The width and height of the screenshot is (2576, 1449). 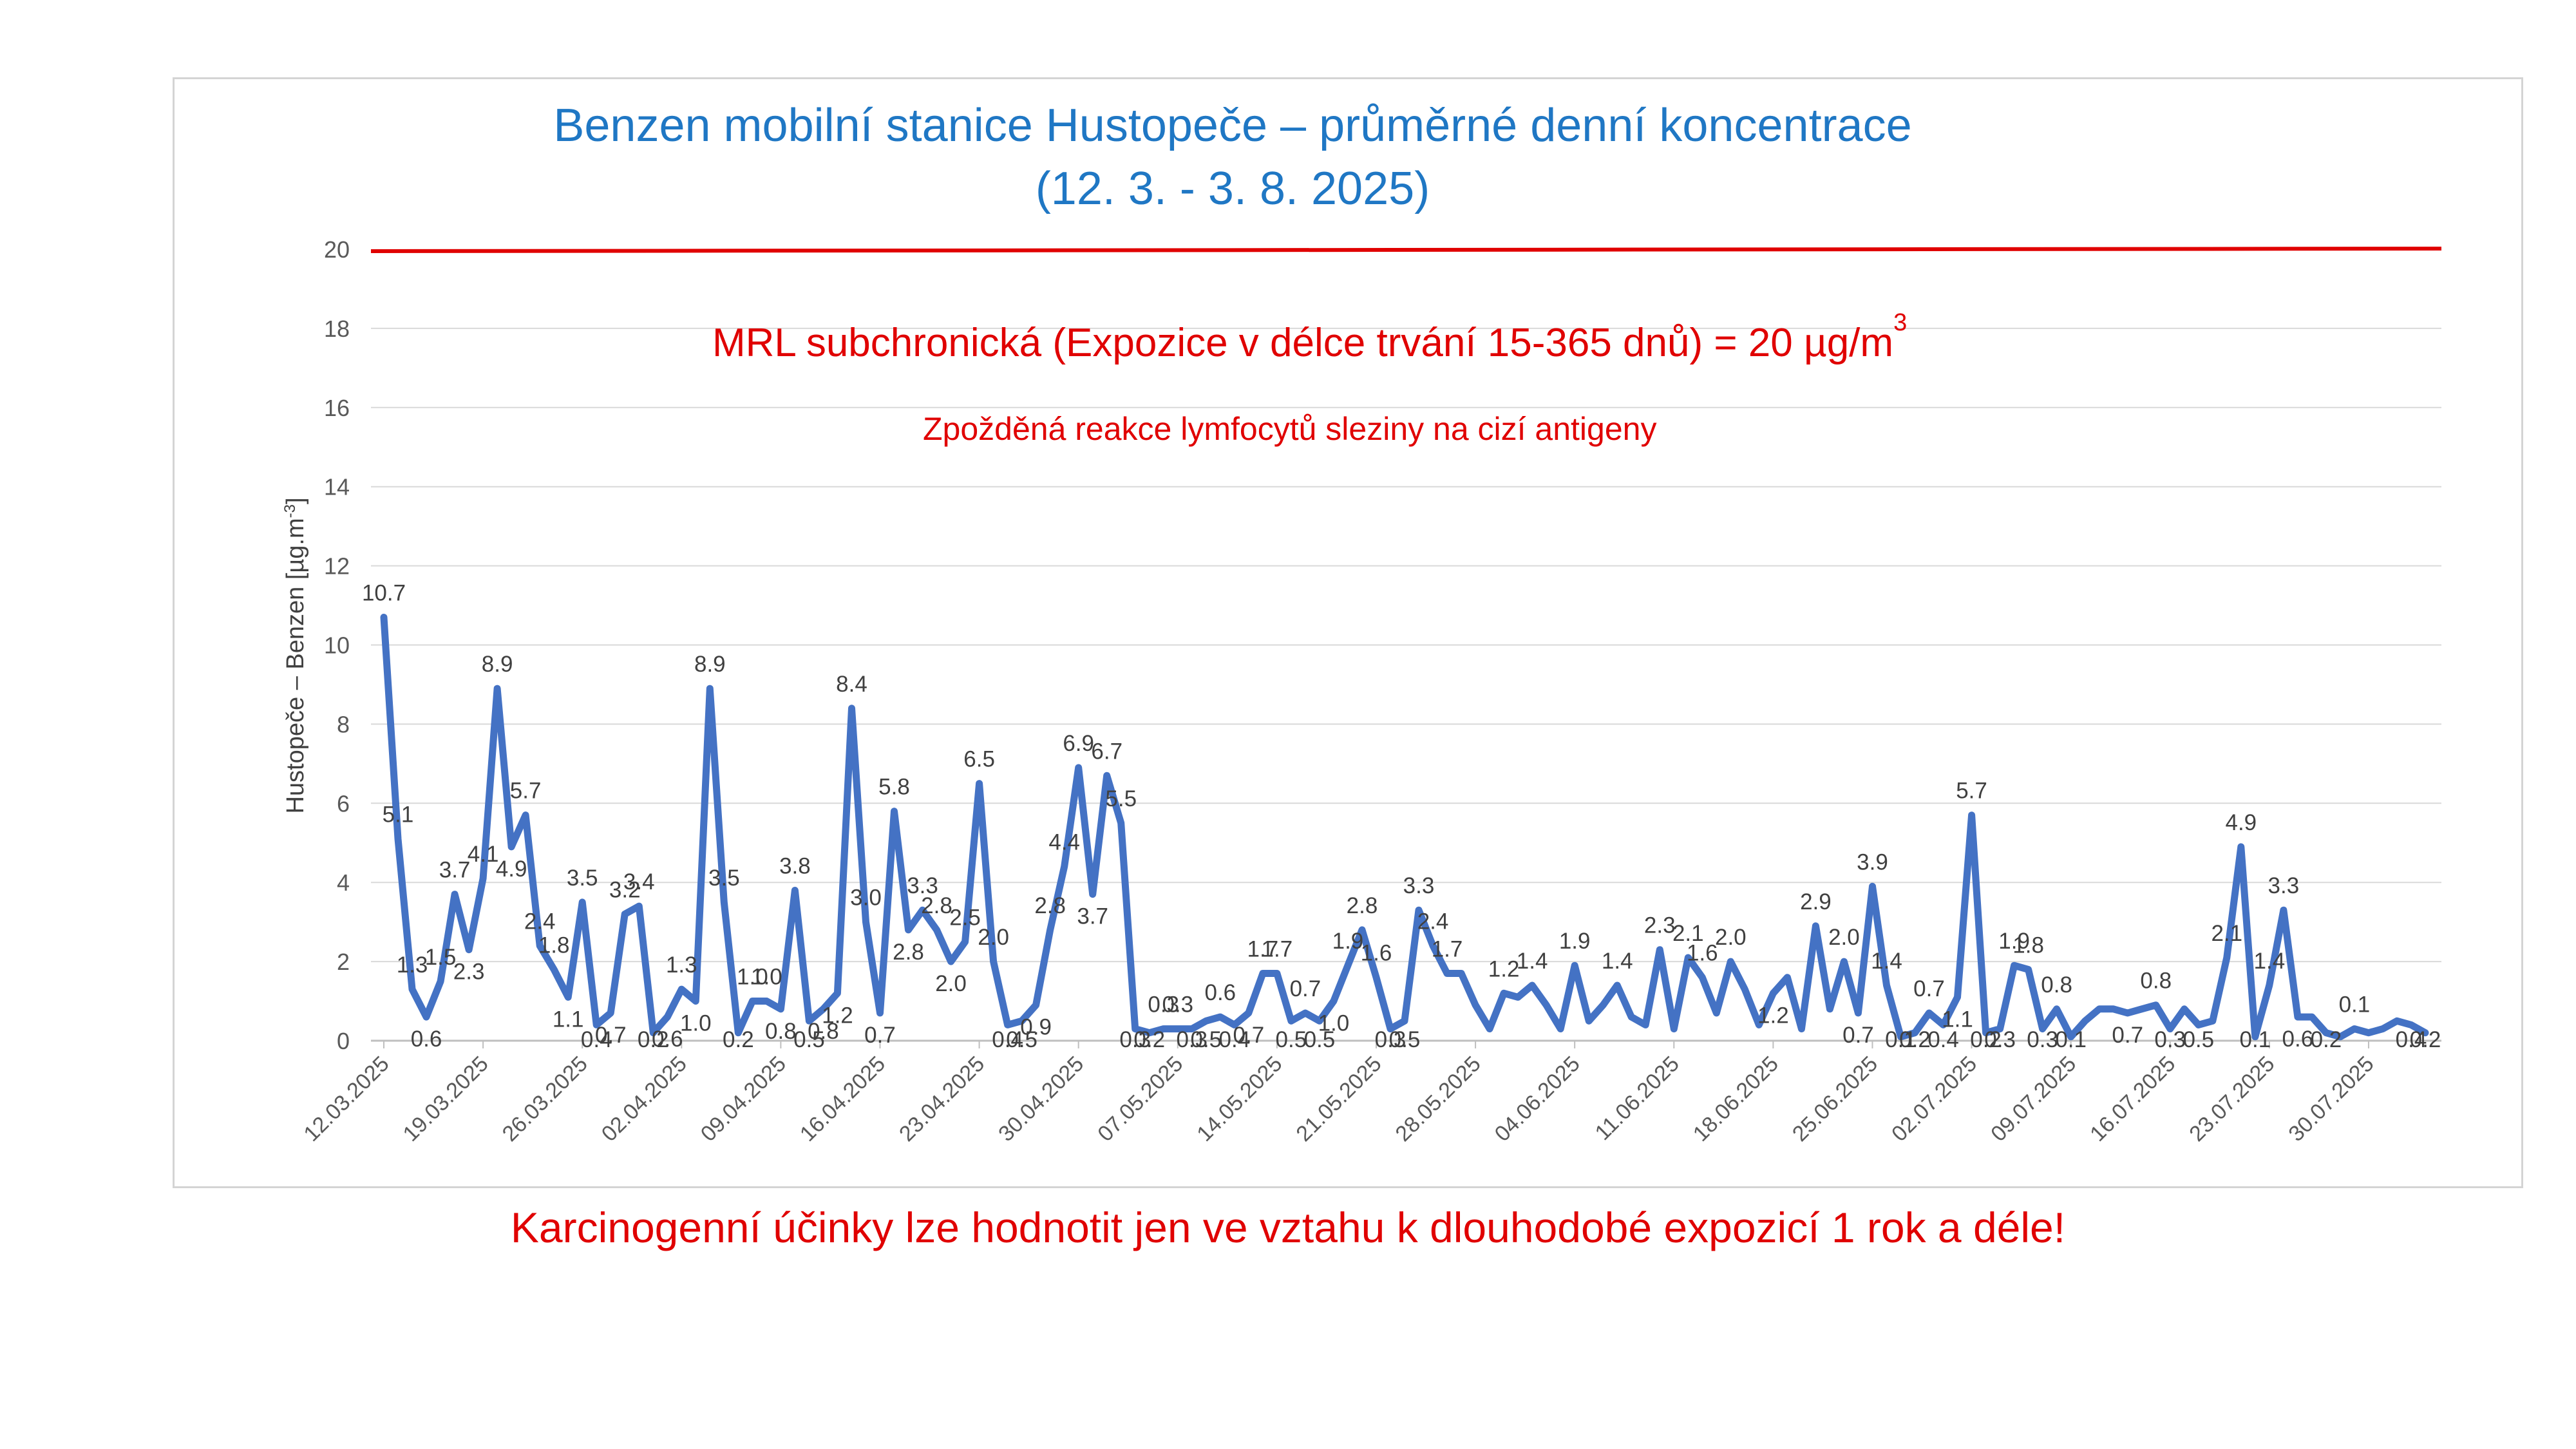 What do you see at coordinates (979, 759) in the screenshot?
I see `data-label: 6.5` at bounding box center [979, 759].